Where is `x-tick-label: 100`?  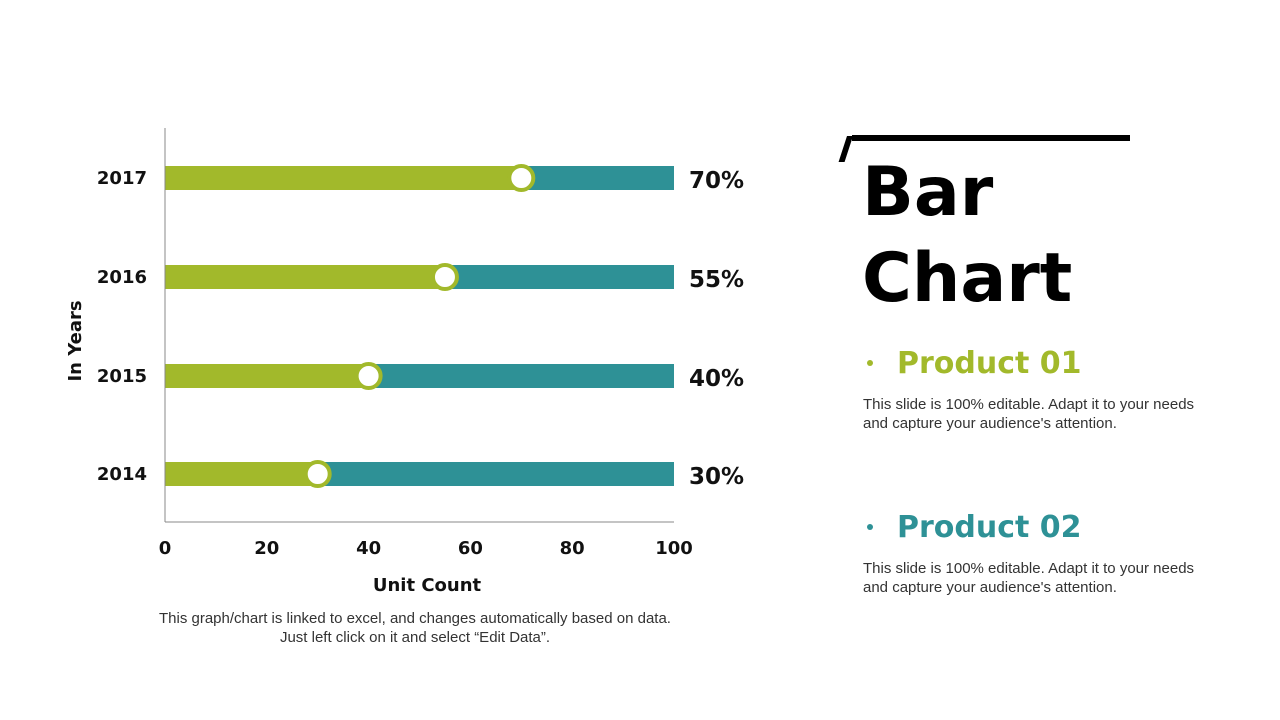 x-tick-label: 100 is located at coordinates (674, 548).